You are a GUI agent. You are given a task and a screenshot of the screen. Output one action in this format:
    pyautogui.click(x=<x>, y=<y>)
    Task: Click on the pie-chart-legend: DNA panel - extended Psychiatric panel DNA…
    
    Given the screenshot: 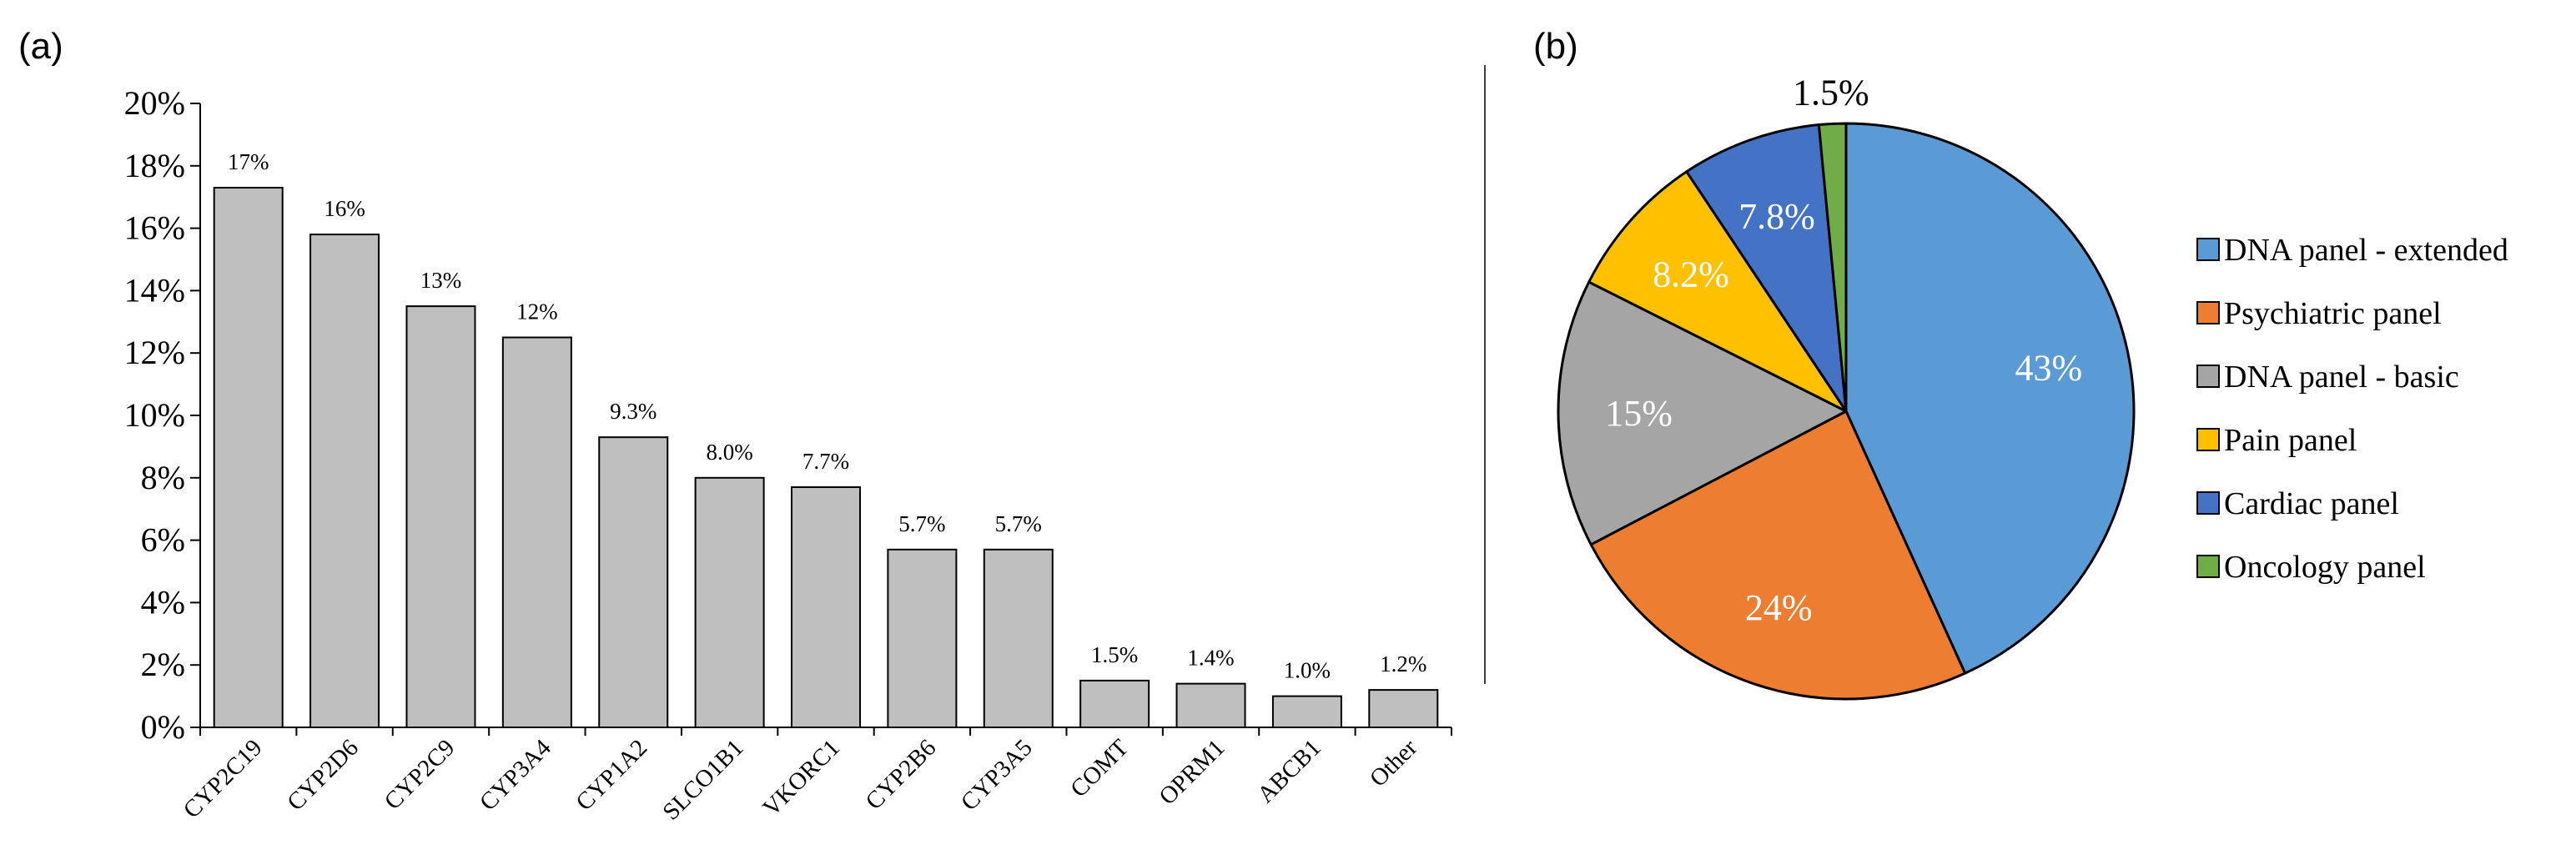 What is the action you would take?
    pyautogui.click(x=2352, y=409)
    